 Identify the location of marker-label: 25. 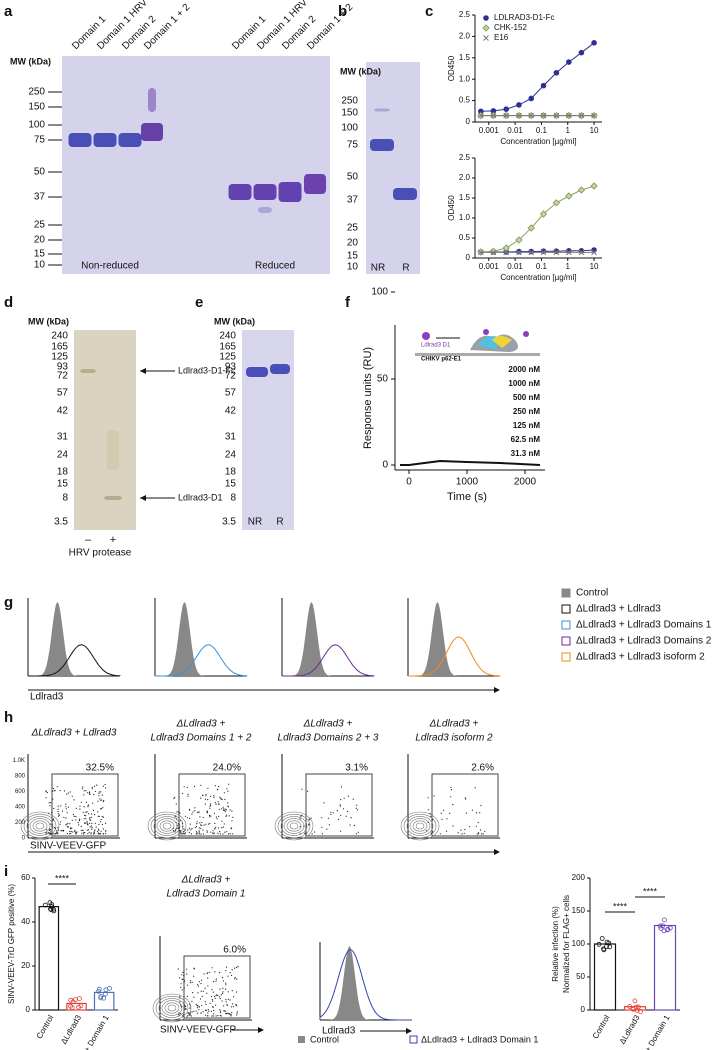
(40, 225).